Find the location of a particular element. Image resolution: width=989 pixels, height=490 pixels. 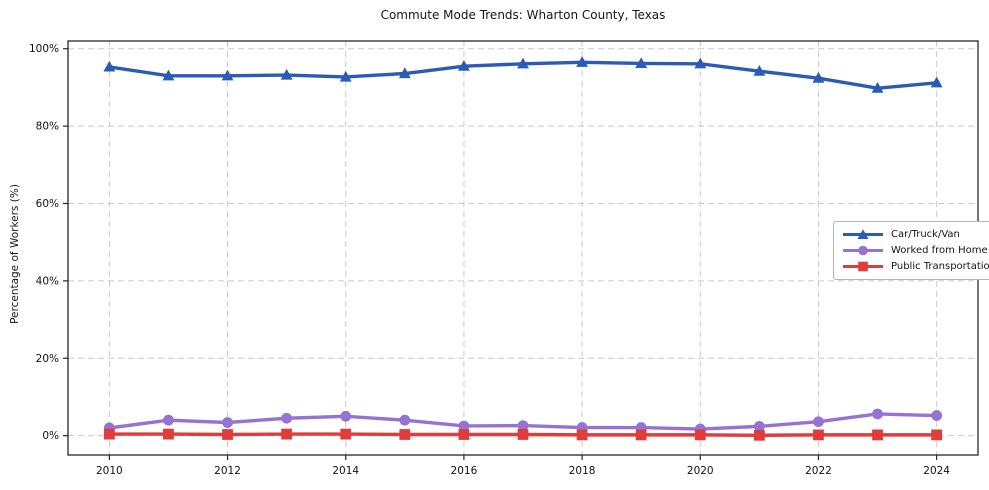

legend-label: Public Transportation is located at coordinates (940, 266).